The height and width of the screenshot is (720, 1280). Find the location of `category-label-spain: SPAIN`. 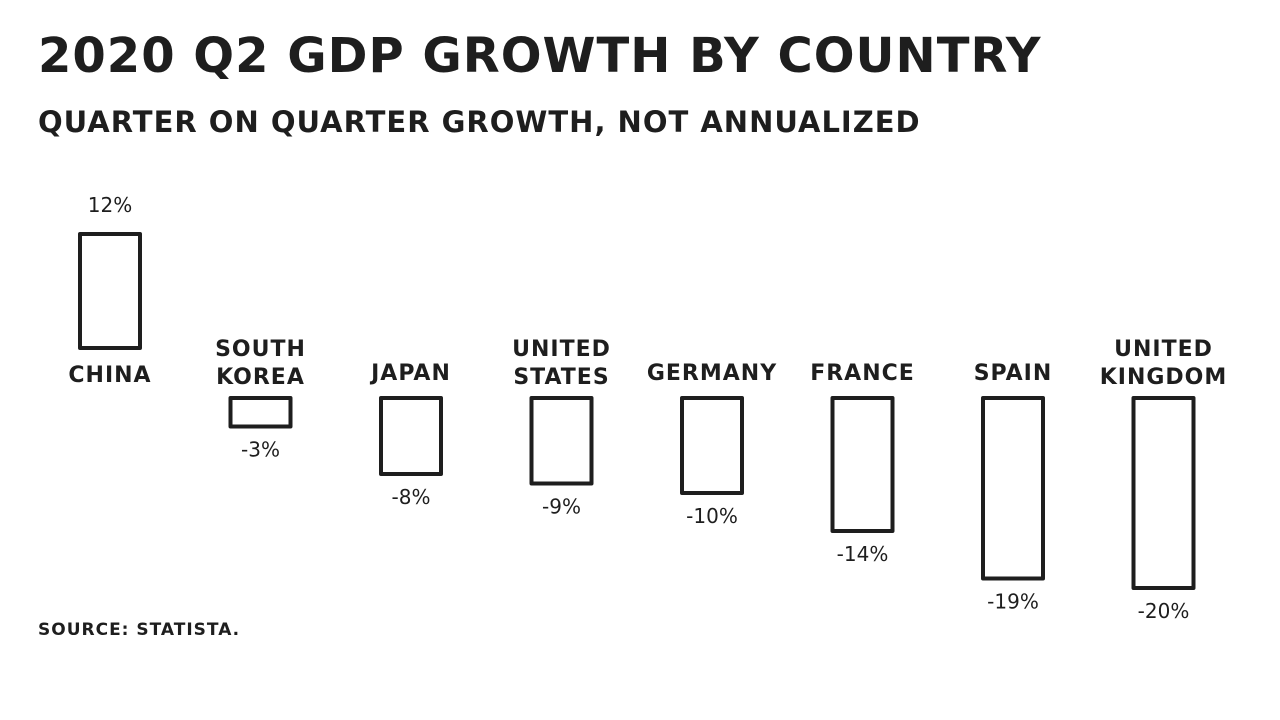

category-label-spain: SPAIN is located at coordinates (1013, 373).